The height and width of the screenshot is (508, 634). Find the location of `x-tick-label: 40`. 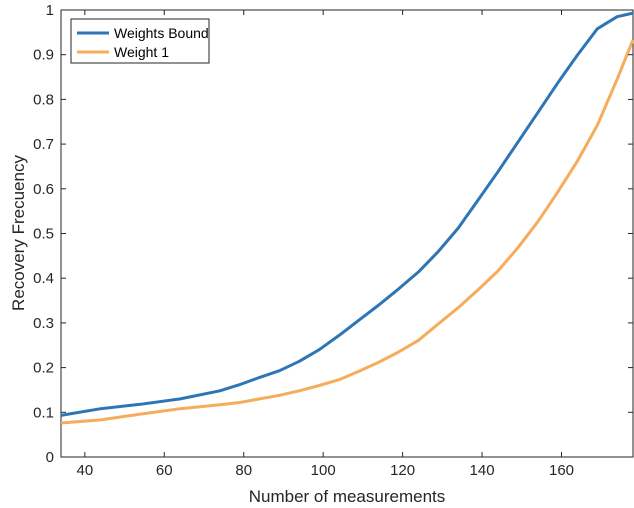

x-tick-label: 40 is located at coordinates (84, 470).